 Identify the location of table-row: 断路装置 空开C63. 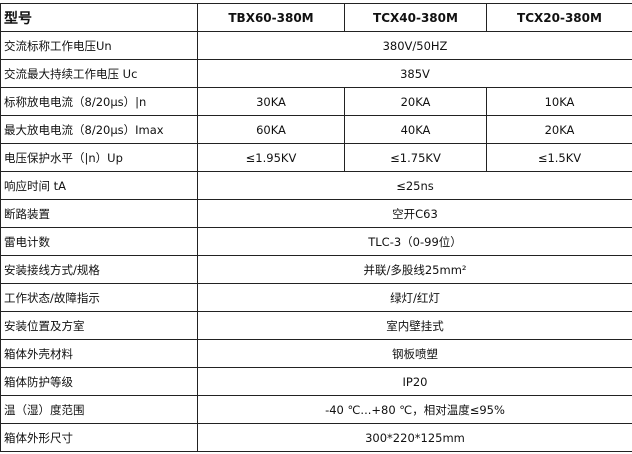
(316, 213).